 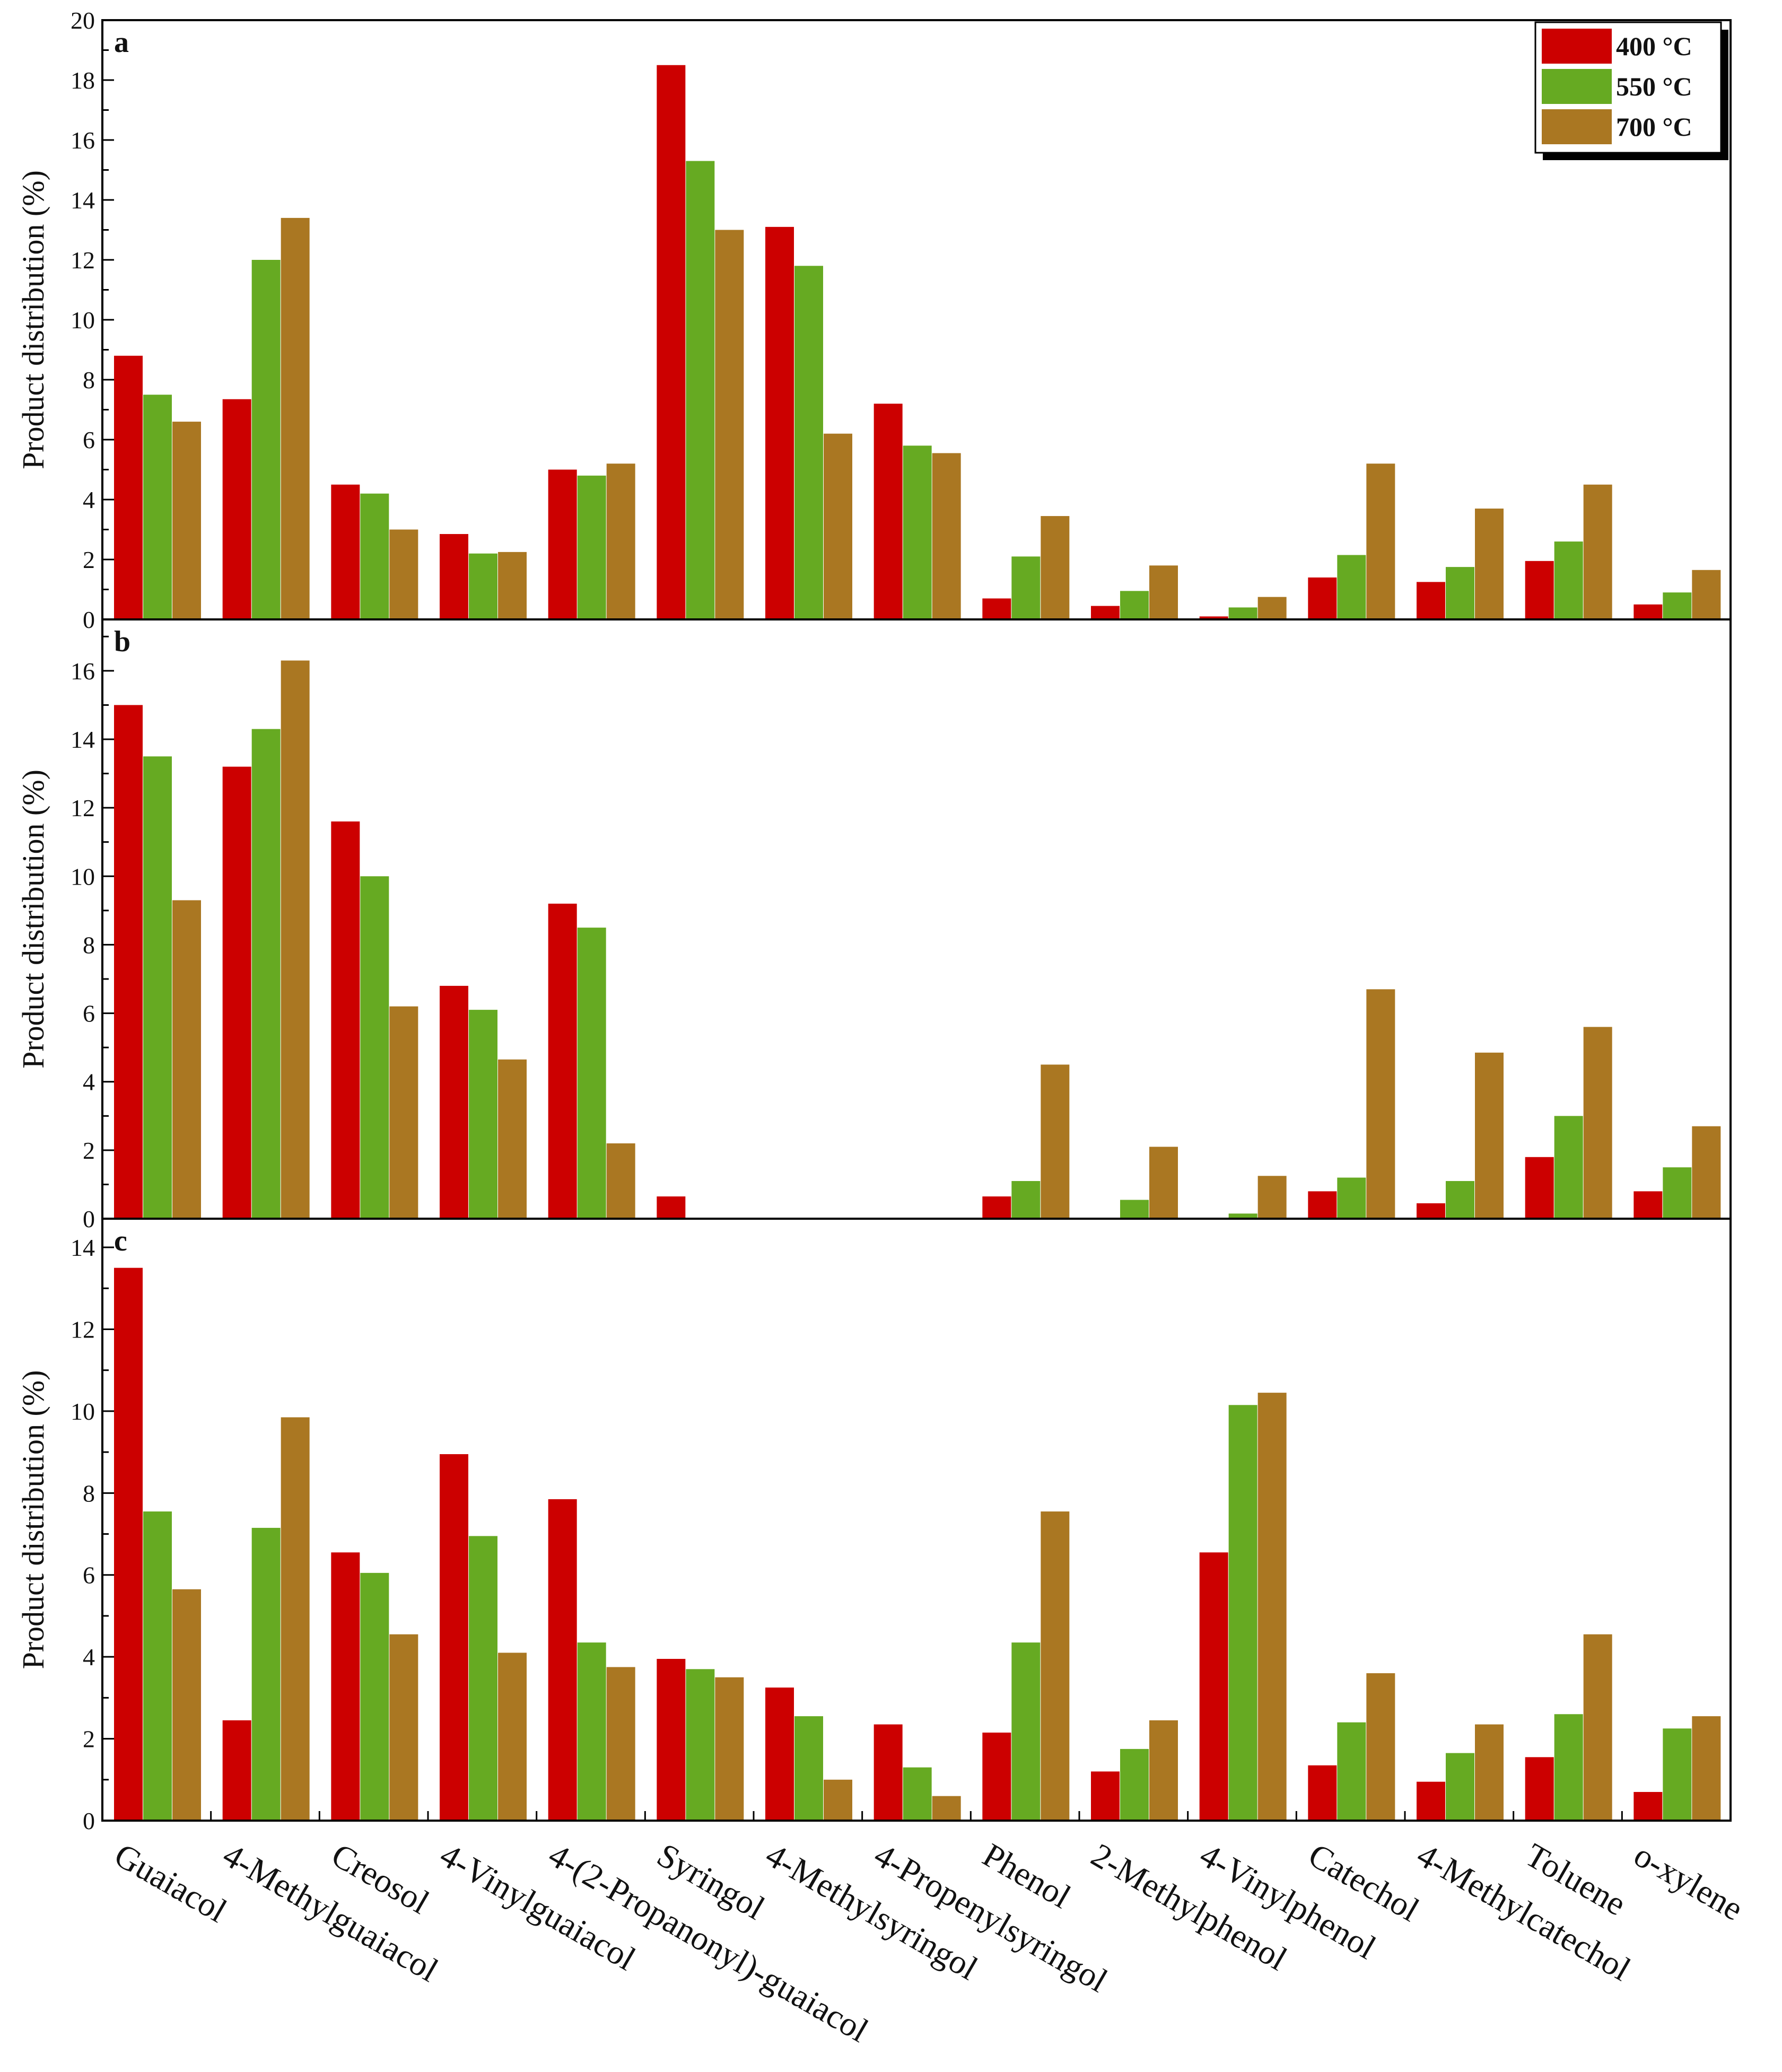 I want to click on bar-a-550-c-4-methylcatechol, so click(x=1460, y=593).